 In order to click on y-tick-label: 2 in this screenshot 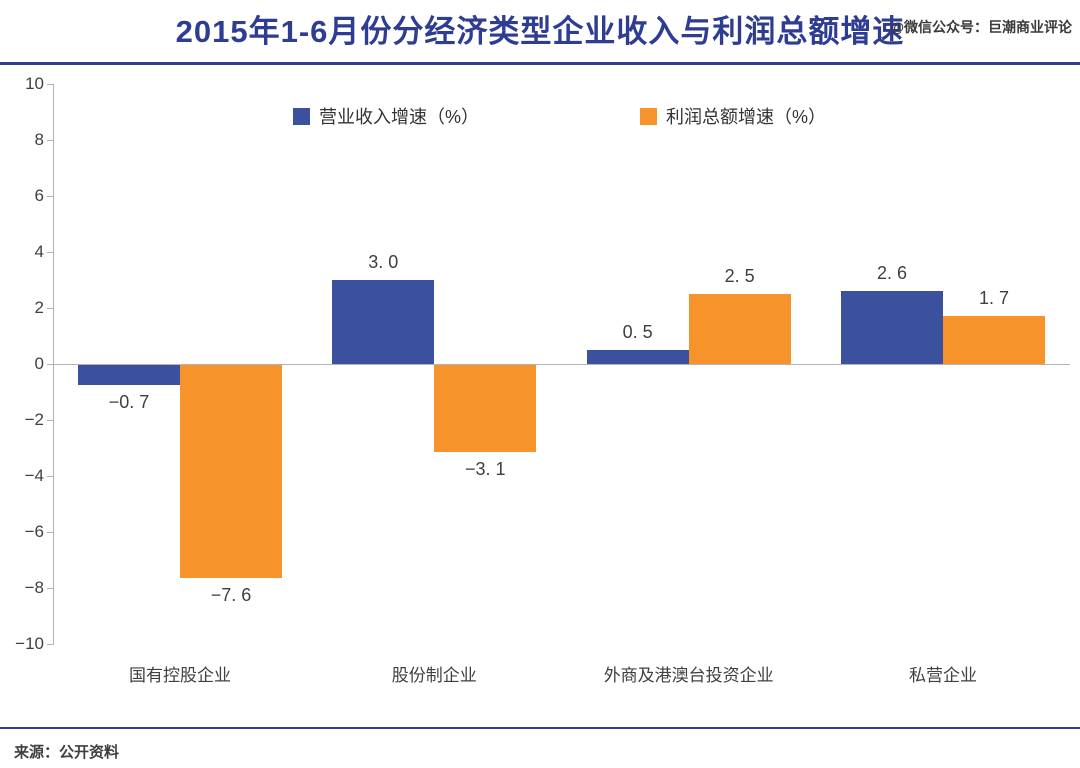, I will do `click(39, 307)`.